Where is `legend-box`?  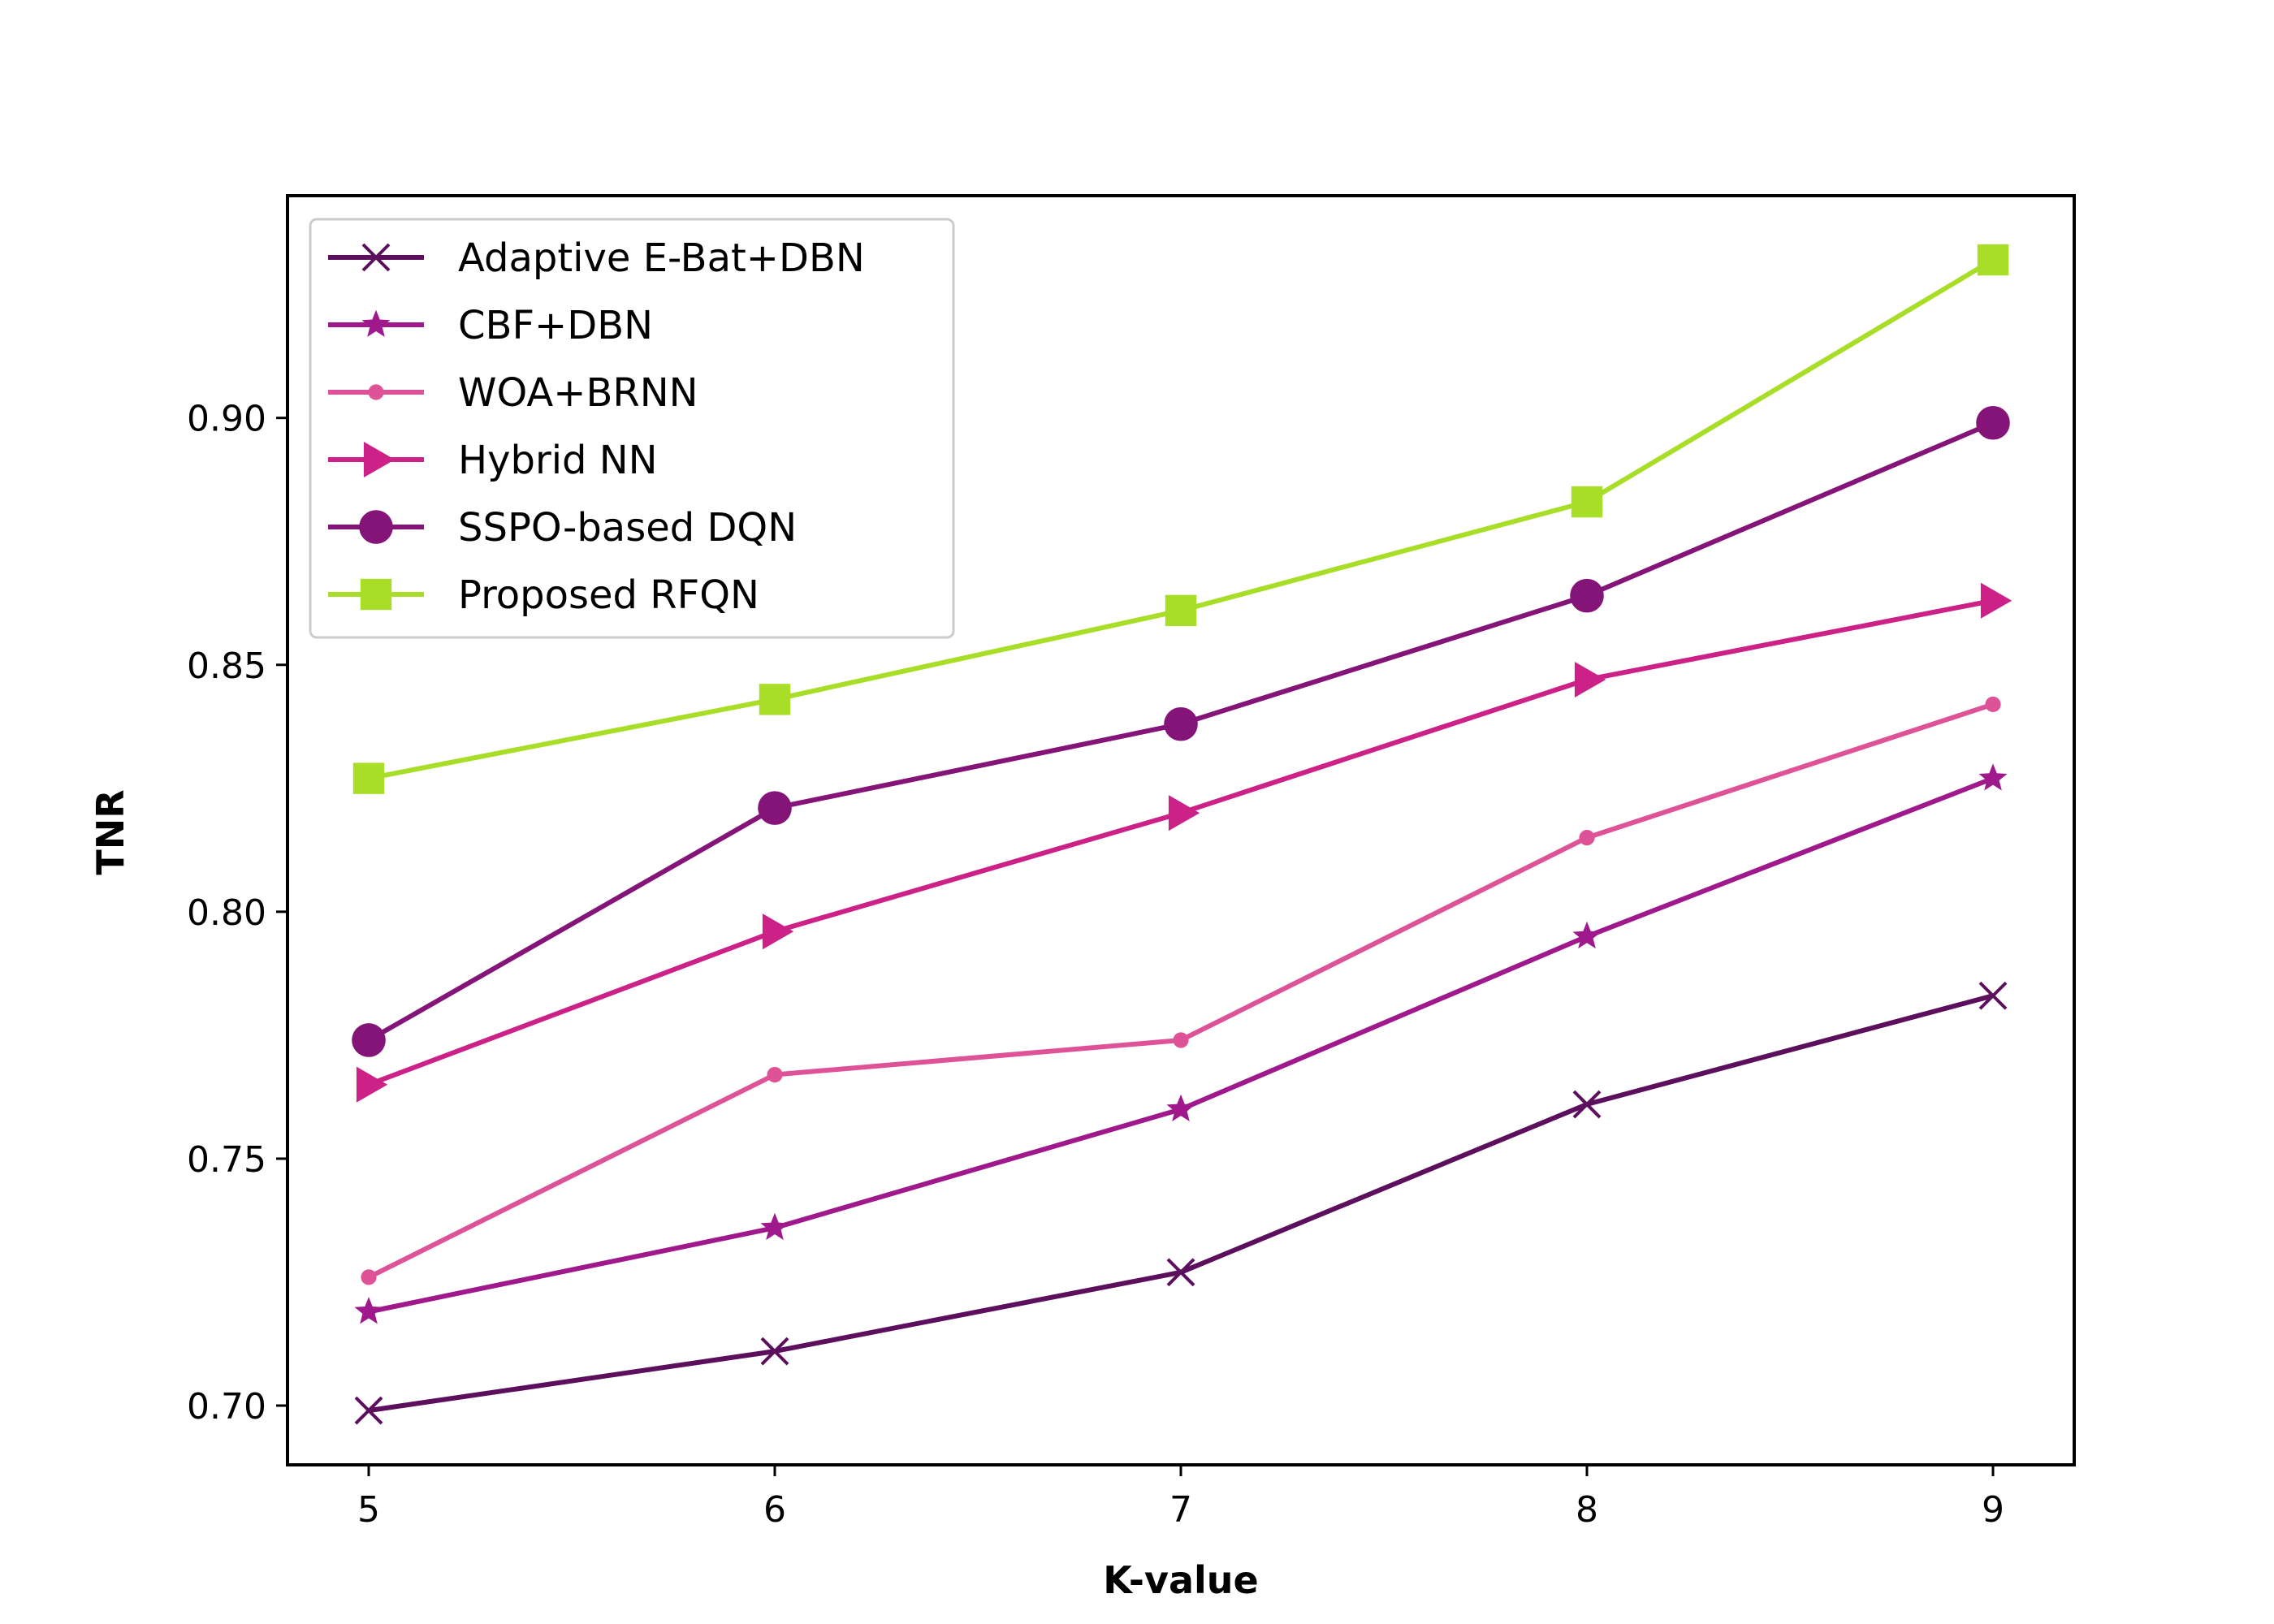
legend-box is located at coordinates (632, 429).